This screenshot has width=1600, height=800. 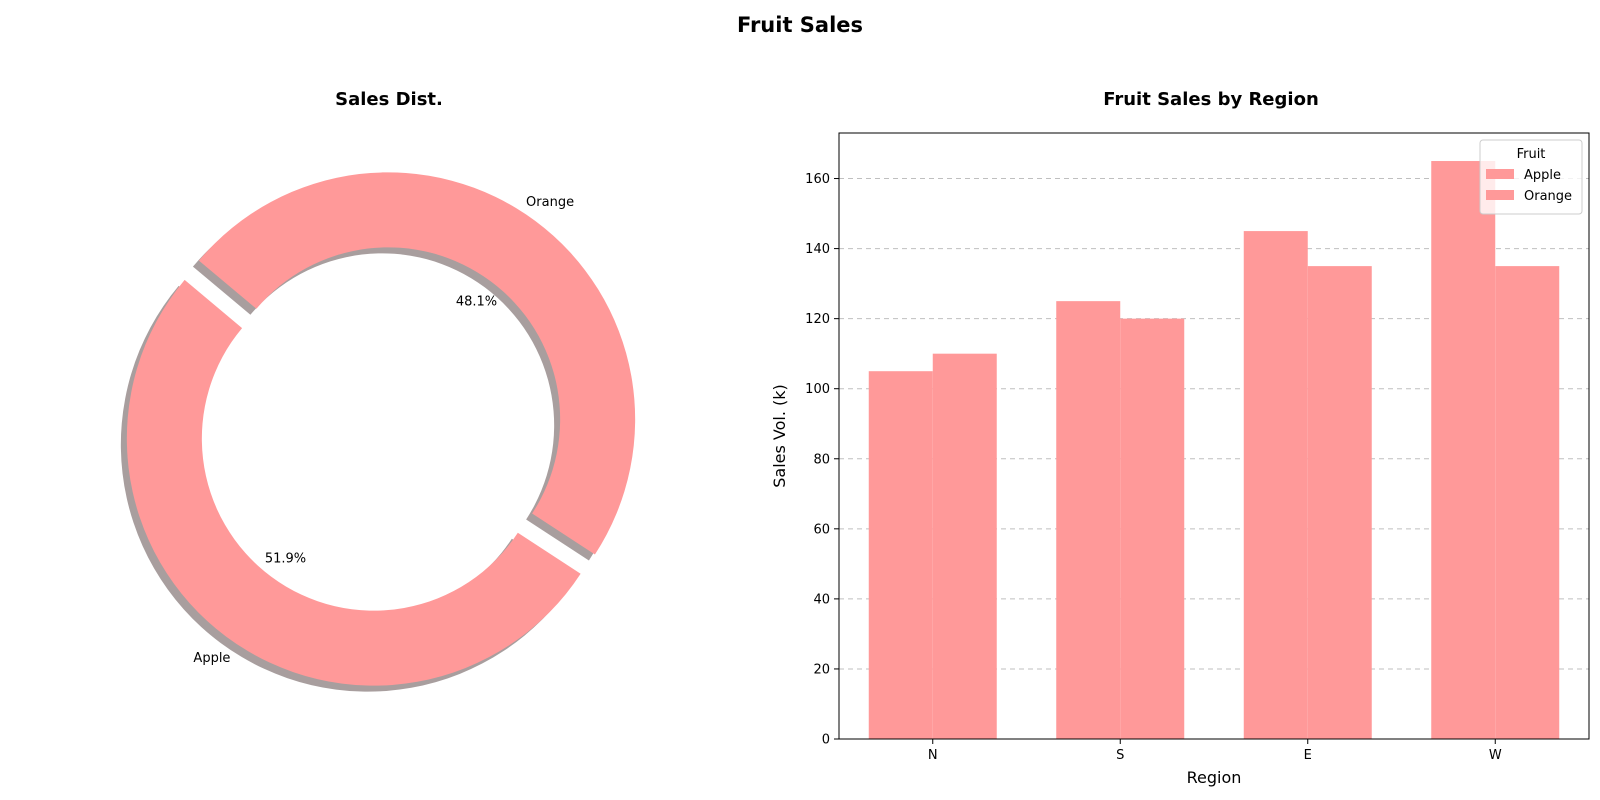 What do you see at coordinates (1531, 154) in the screenshot?
I see `legend-title: Fruit` at bounding box center [1531, 154].